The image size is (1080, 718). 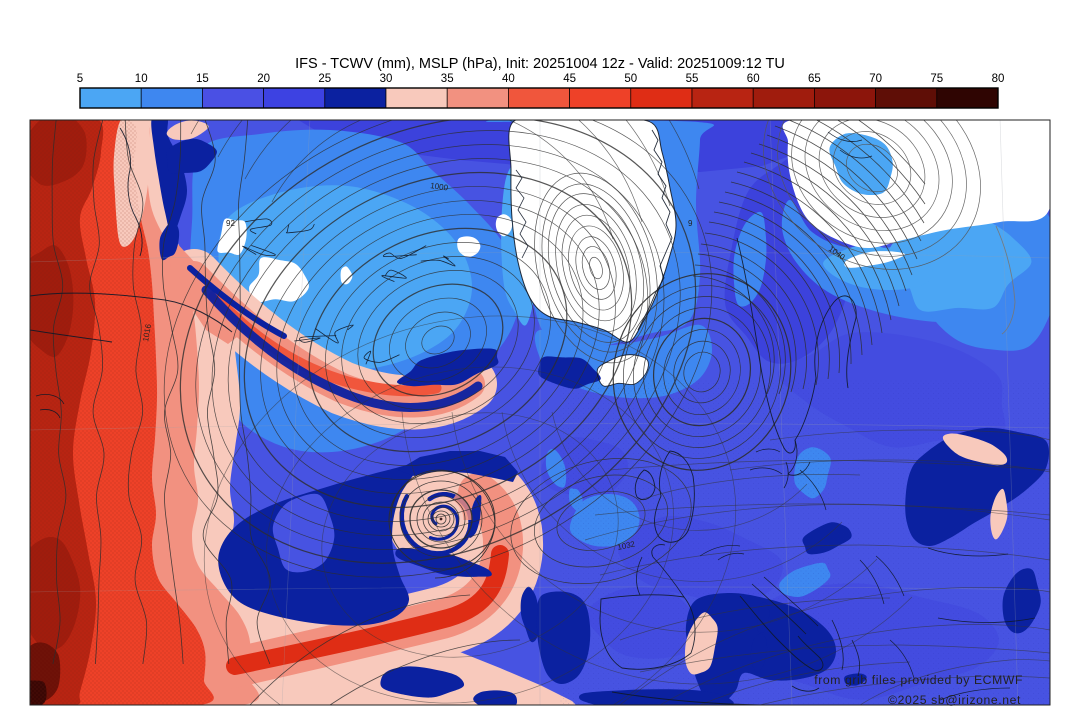 What do you see at coordinates (875, 79) in the screenshot?
I see `svg-text: 70` at bounding box center [875, 79].